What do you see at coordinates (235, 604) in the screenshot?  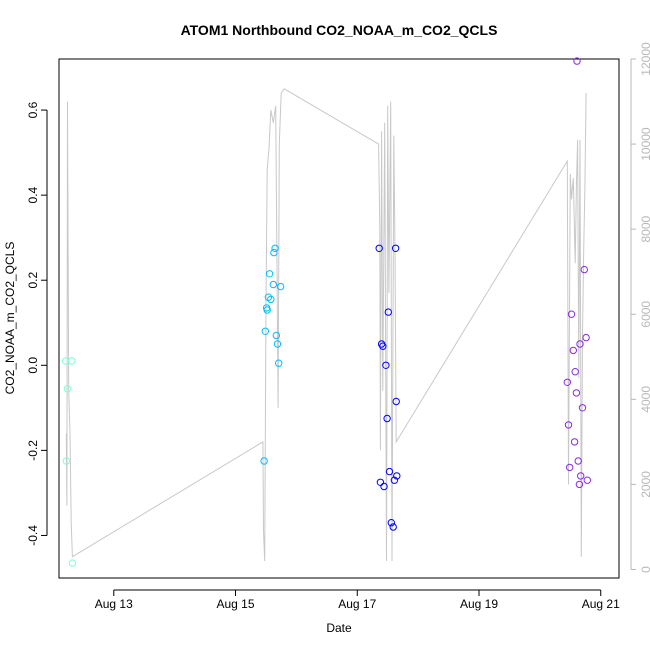 I see `x-tick-label: Aug 15` at bounding box center [235, 604].